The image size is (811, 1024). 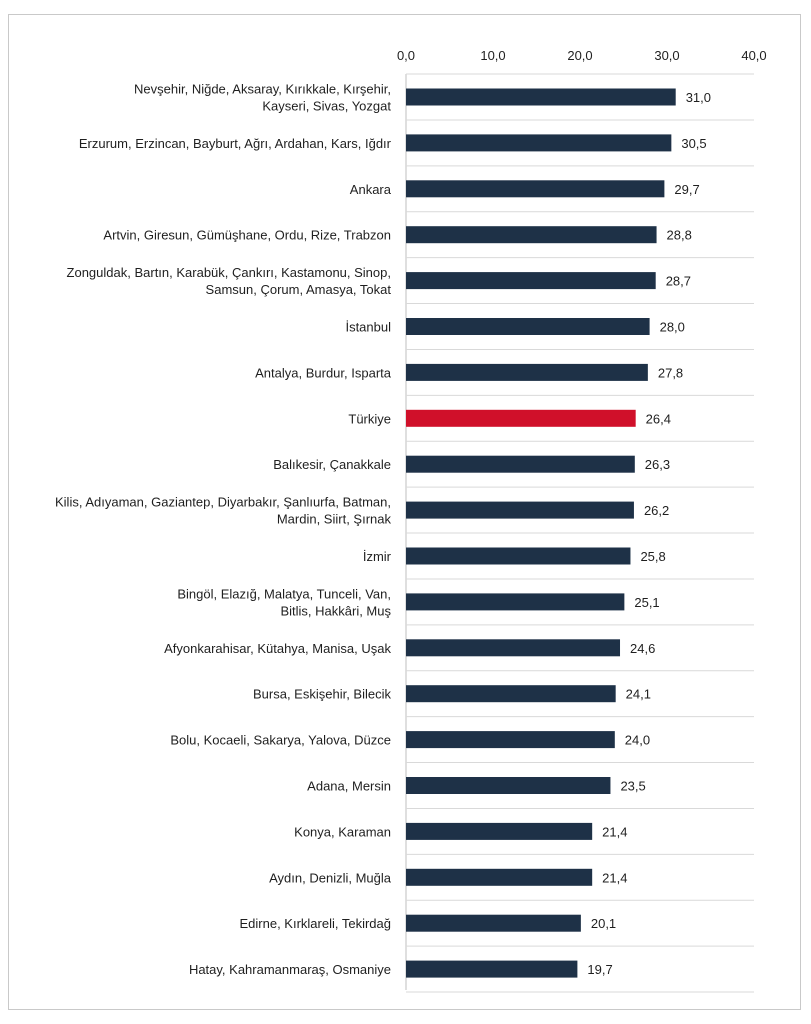 What do you see at coordinates (642, 648) in the screenshot?
I see `data-label: 24,6` at bounding box center [642, 648].